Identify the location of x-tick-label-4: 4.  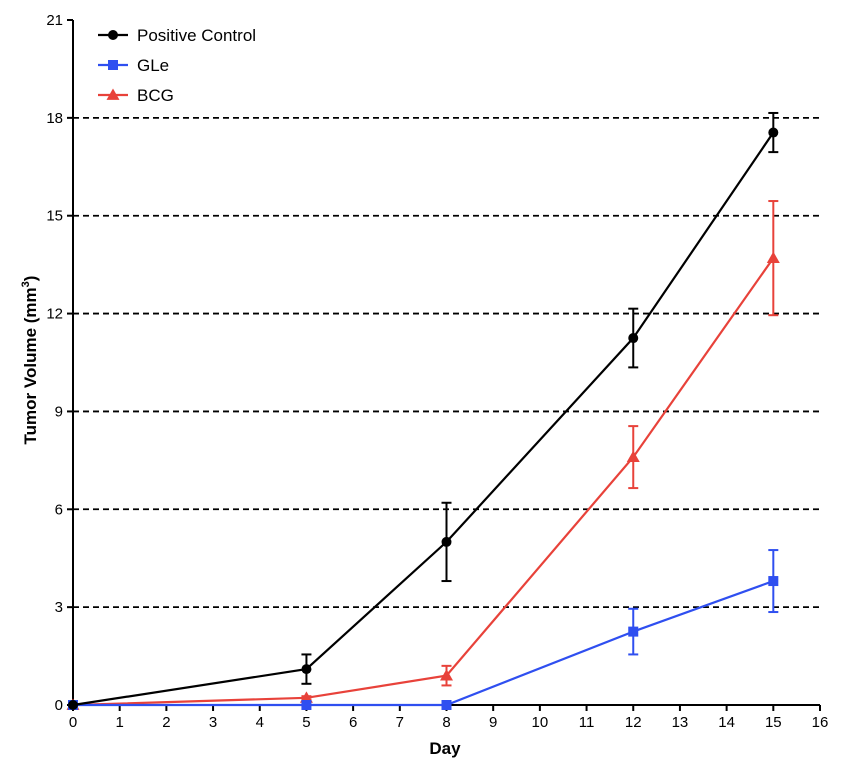
(260, 722).